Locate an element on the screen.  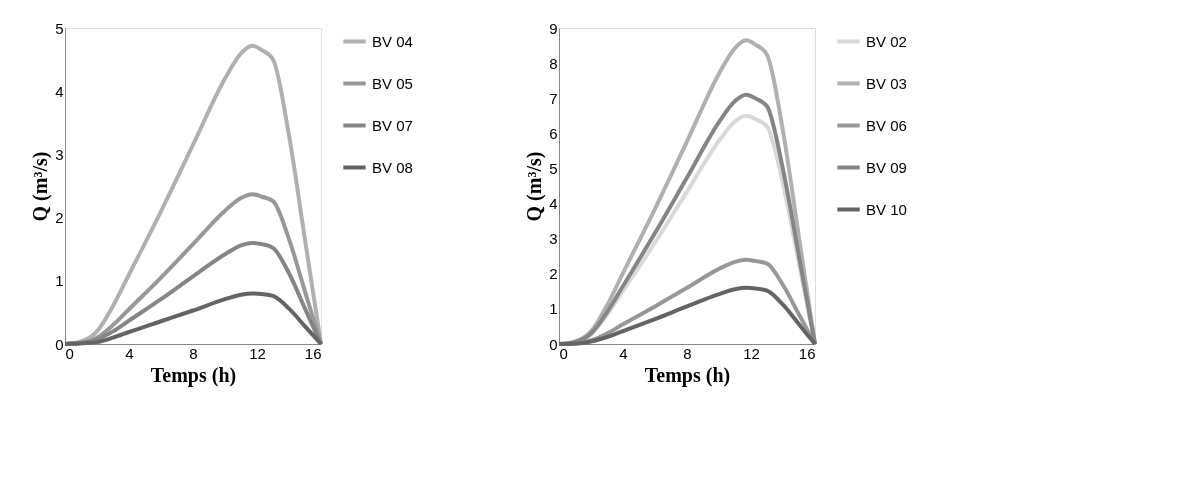
y-tick-label: 6 is located at coordinates (553, 133).